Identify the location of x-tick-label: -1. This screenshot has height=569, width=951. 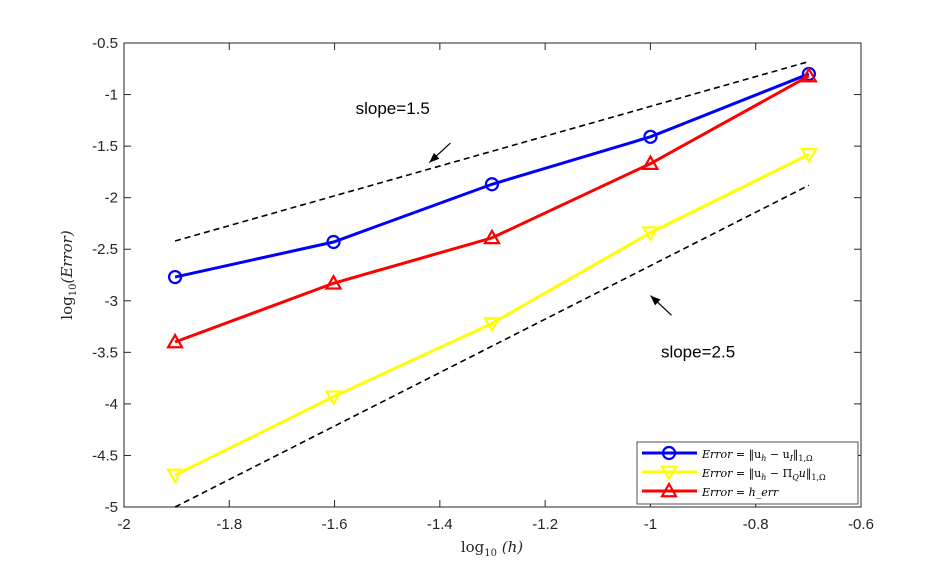
(650, 524).